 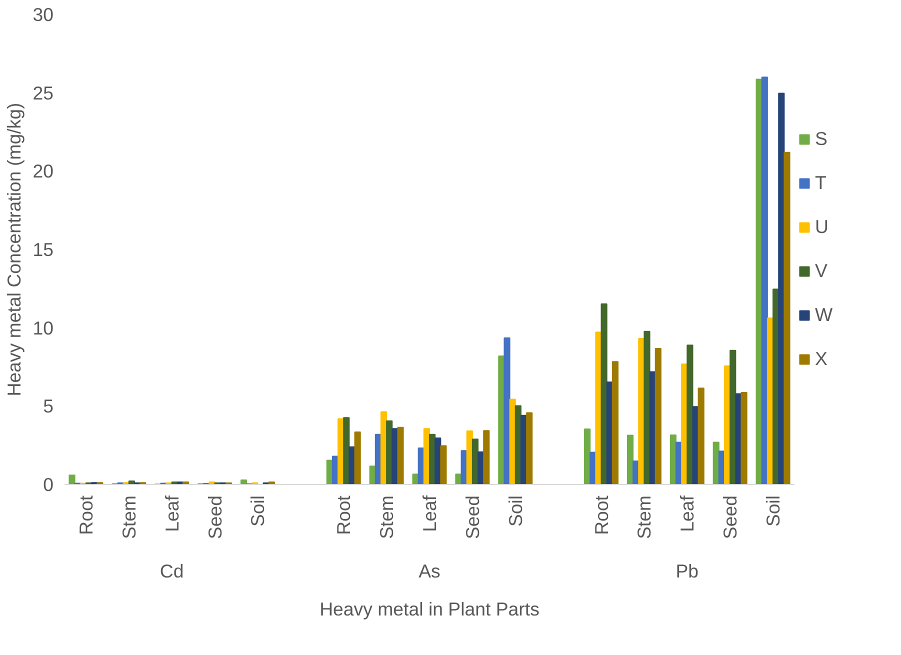 I want to click on y-tick-label: 0, so click(x=48, y=484).